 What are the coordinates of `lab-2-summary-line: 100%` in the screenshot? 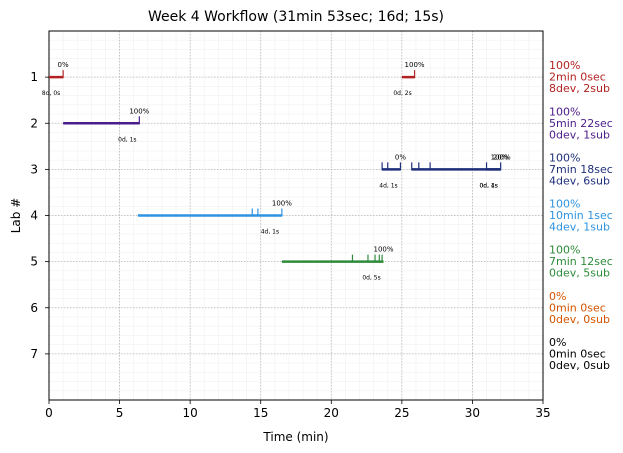 It's located at (564, 111).